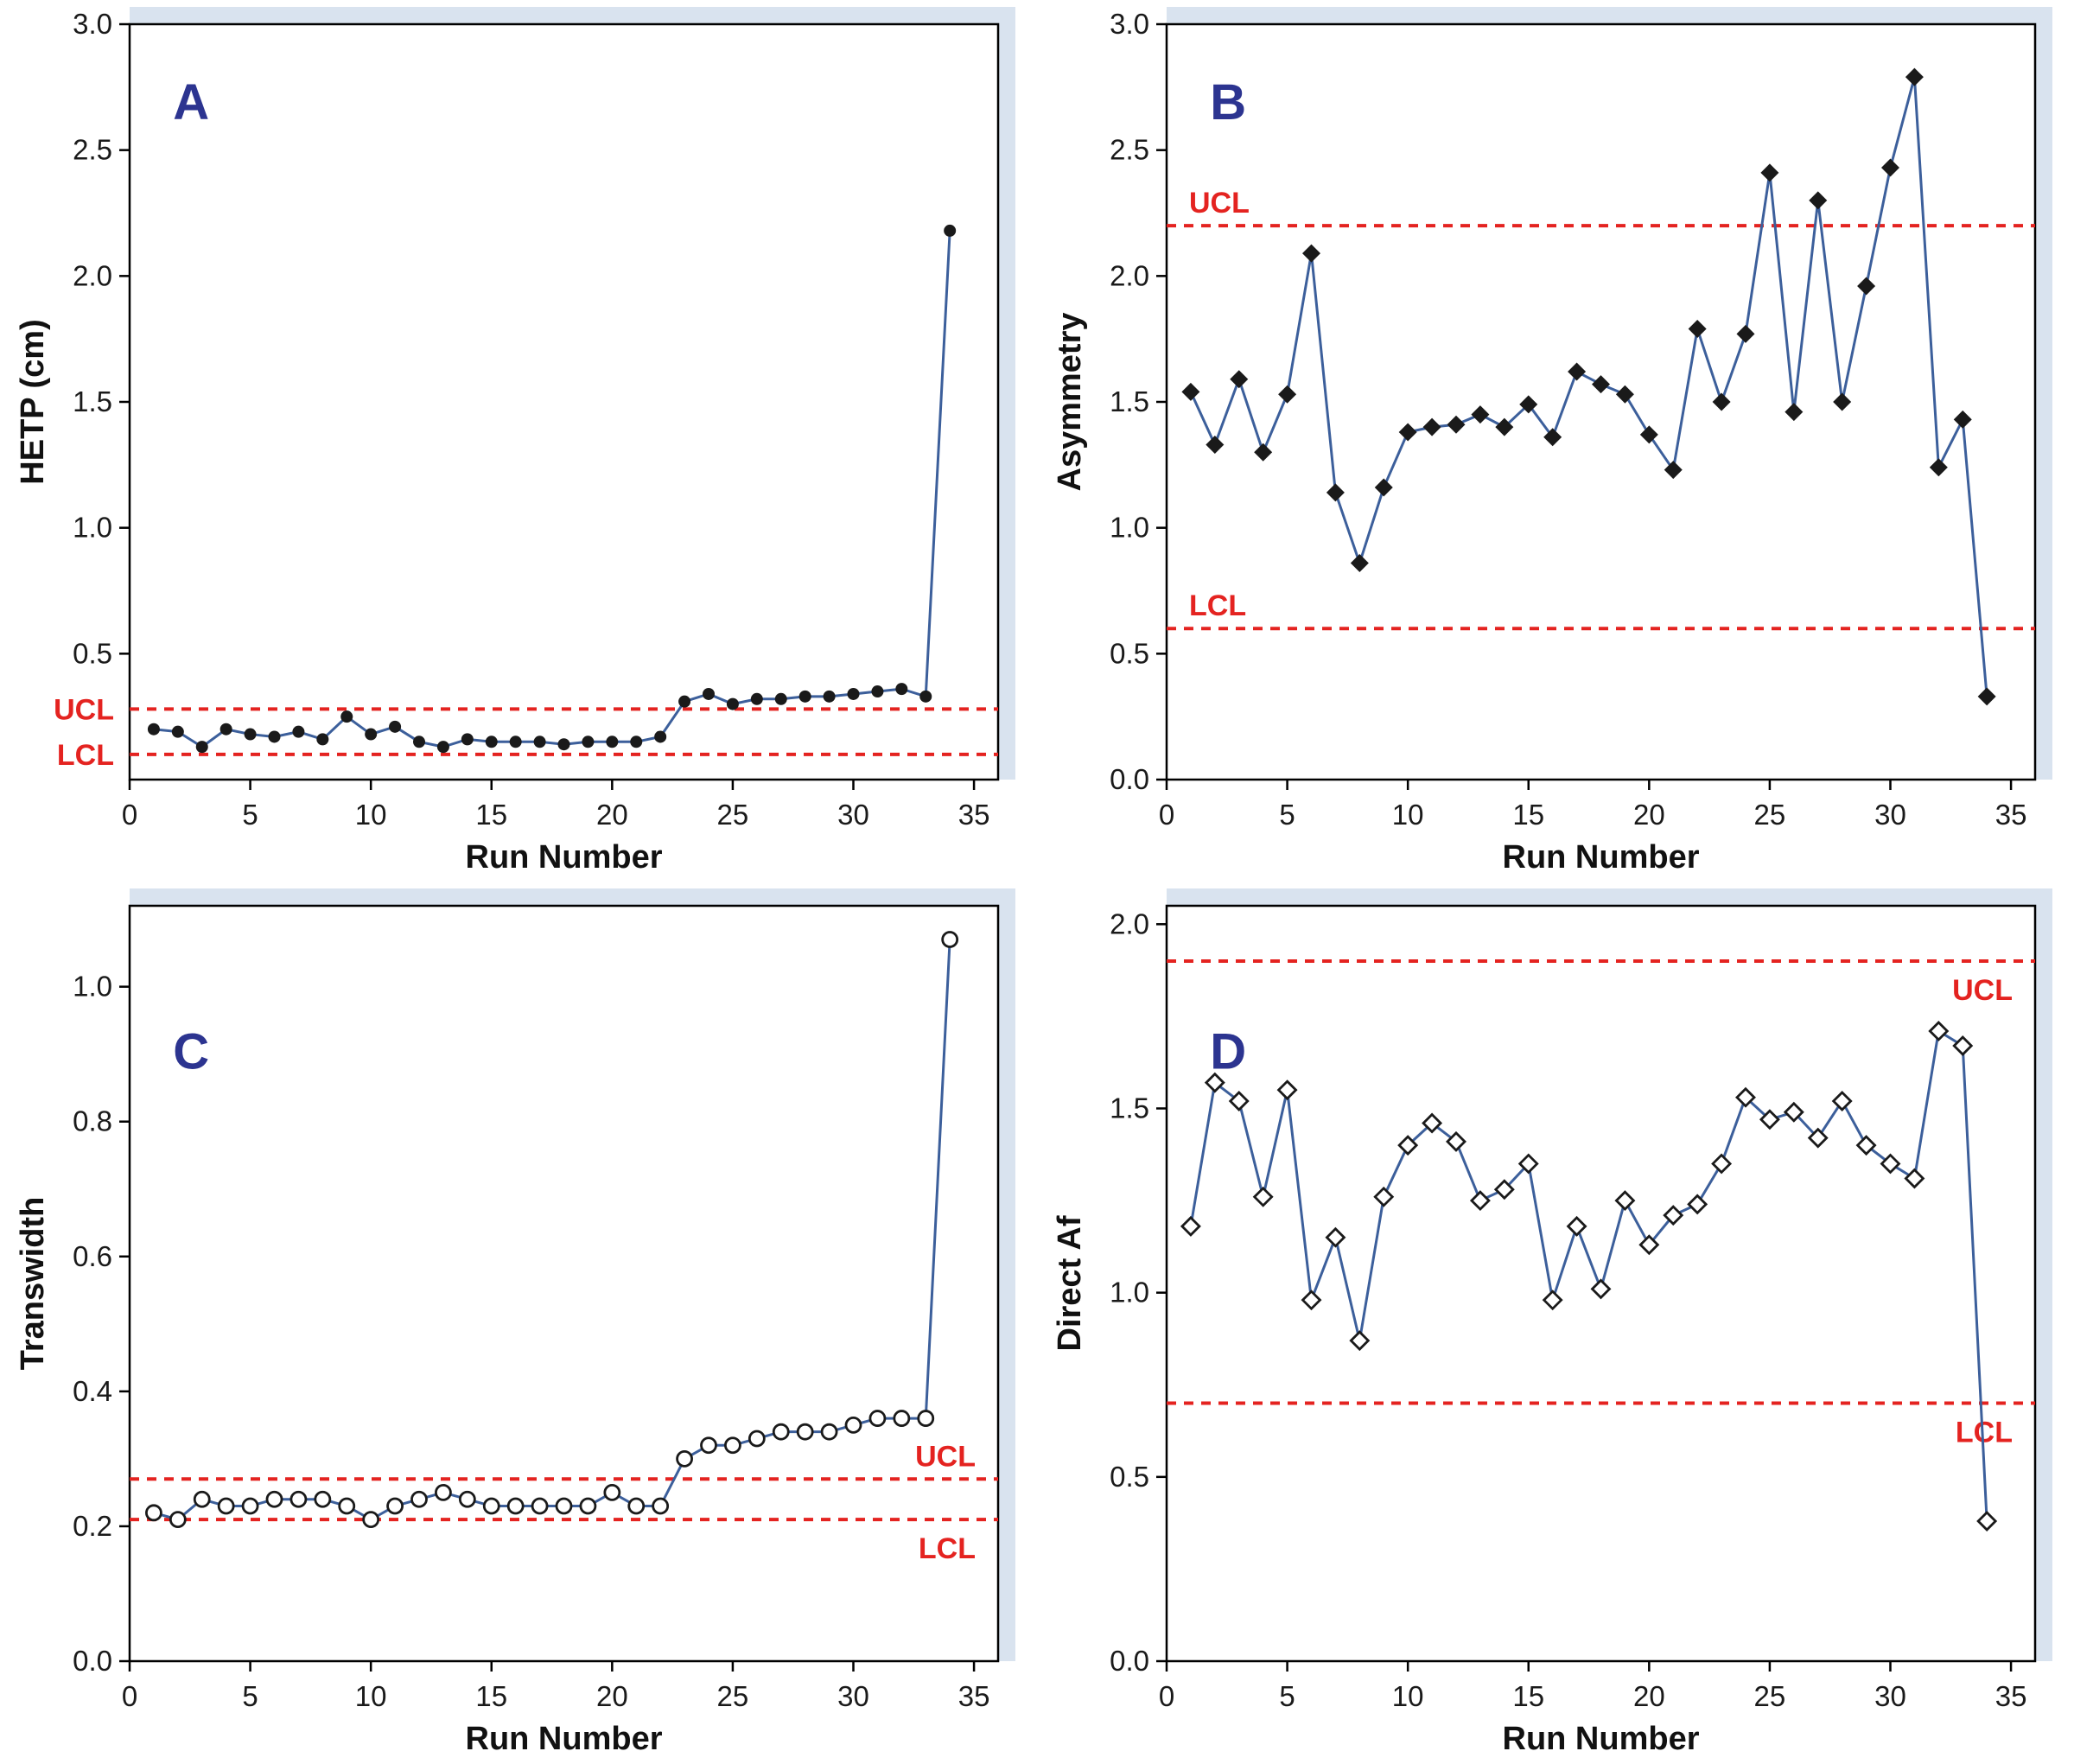  What do you see at coordinates (72, 338) in the screenshot?
I see `y-axis: 0.5 1.0 1.5 2.0 2.5 3.0 HETP (cm)` at bounding box center [72, 338].